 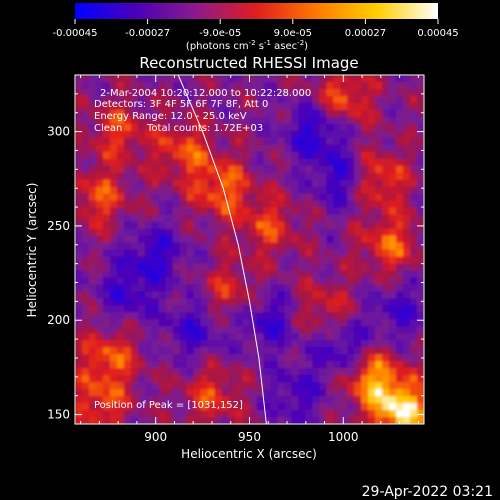 What do you see at coordinates (32, 250) in the screenshot?
I see `y-axis-label: Heliocentric Y (arcsec)` at bounding box center [32, 250].